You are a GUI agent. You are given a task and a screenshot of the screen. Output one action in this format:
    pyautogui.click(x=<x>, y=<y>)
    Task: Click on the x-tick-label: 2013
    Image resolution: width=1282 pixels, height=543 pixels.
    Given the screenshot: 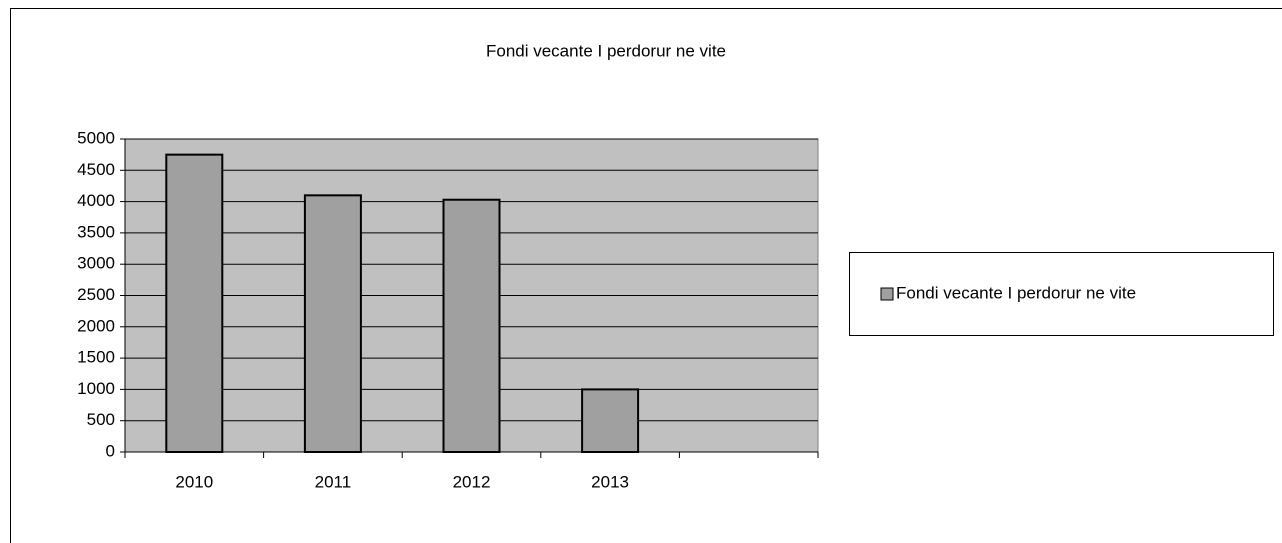 What is the action you would take?
    pyautogui.click(x=610, y=481)
    